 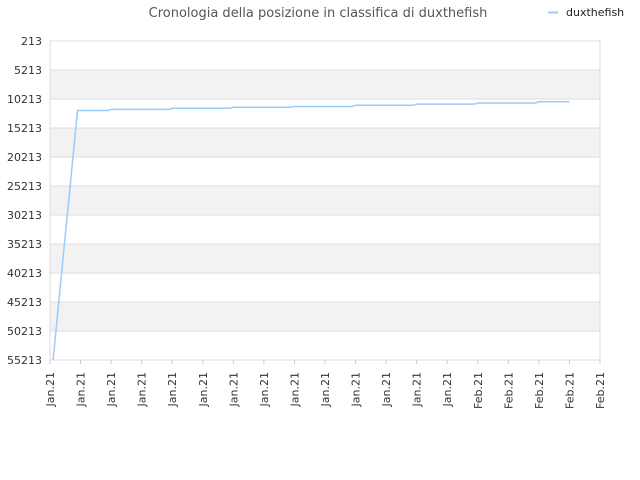 What do you see at coordinates (24, 273) in the screenshot?
I see `y-tick-label: 40213` at bounding box center [24, 273].